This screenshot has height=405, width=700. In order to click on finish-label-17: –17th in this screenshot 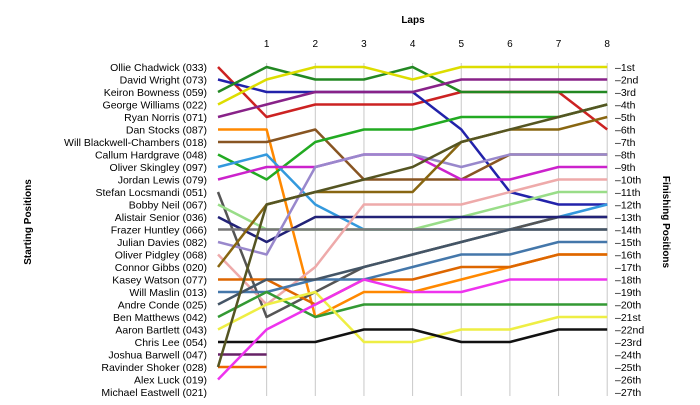, I will do `click(628, 268)`.